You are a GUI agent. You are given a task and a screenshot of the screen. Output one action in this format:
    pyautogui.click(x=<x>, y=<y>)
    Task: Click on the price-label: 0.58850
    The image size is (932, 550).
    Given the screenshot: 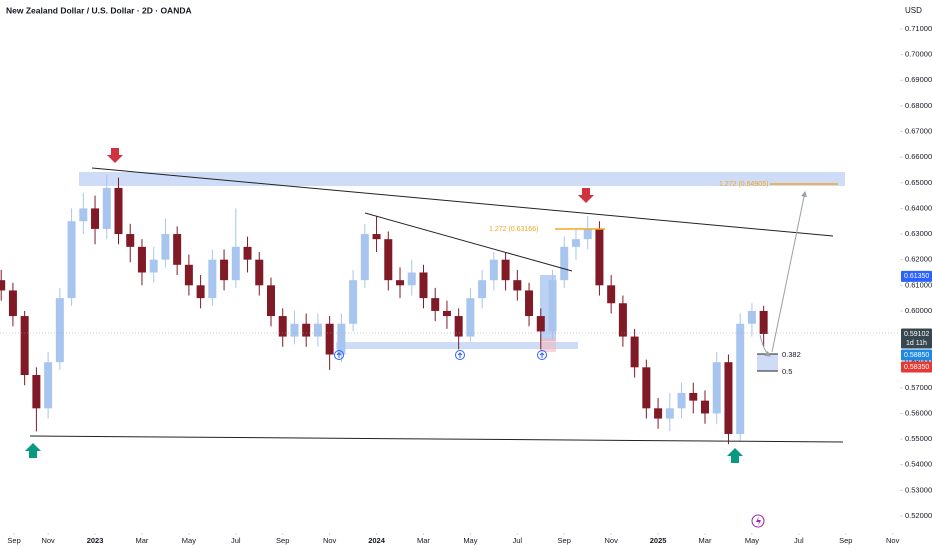 What is the action you would take?
    pyautogui.click(x=916, y=355)
    